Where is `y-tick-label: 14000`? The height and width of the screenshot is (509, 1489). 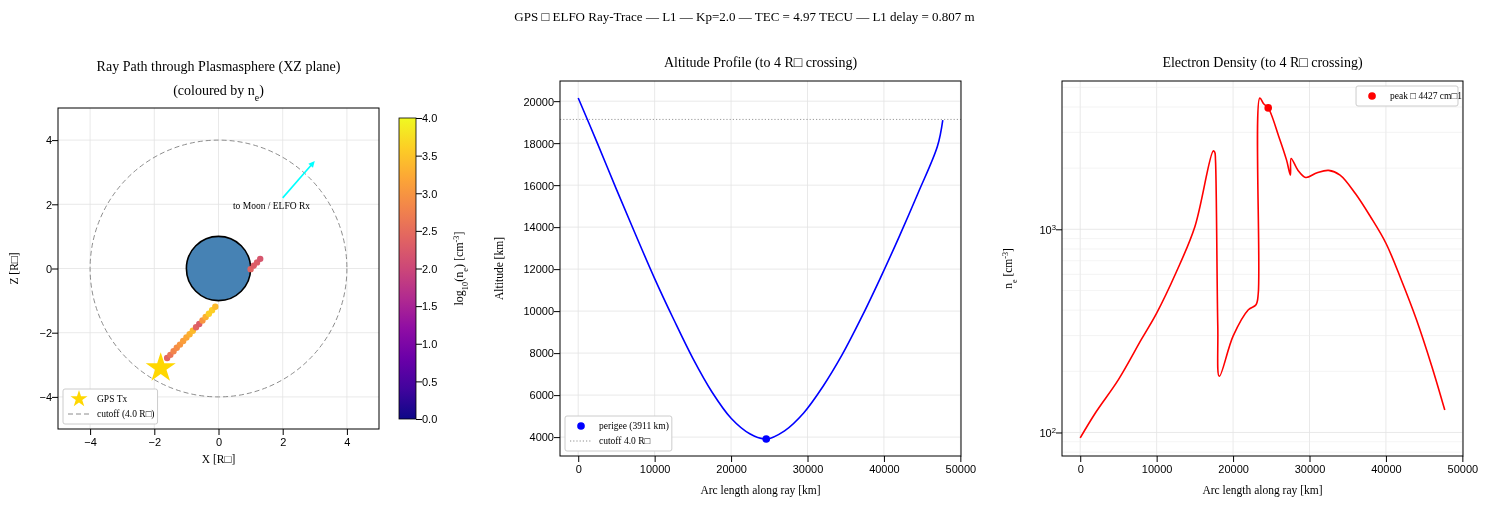 y-tick-label: 14000 is located at coordinates (538, 227).